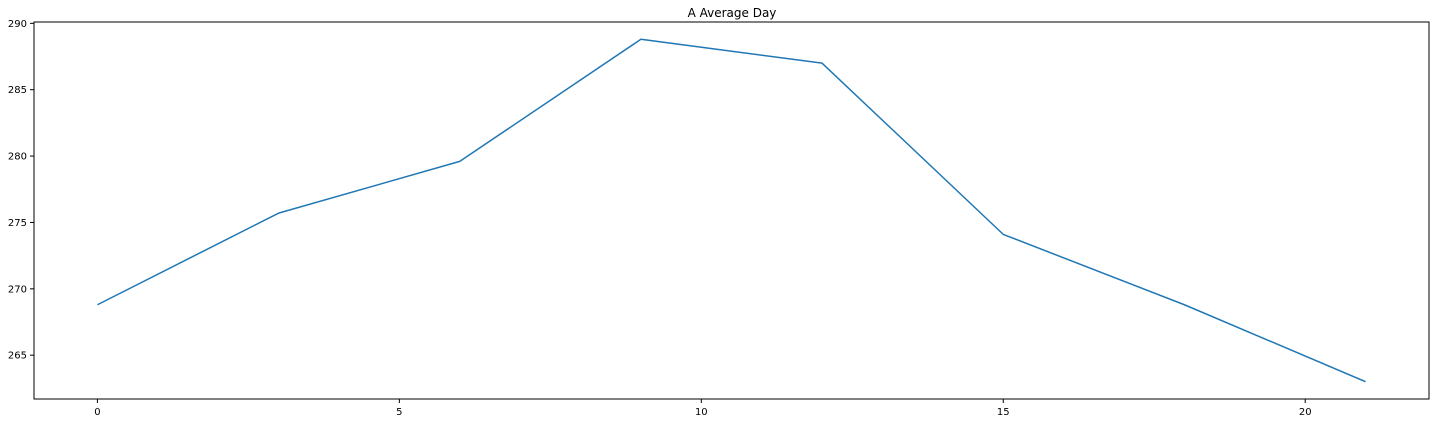 This screenshot has width=1435, height=427. Describe the element at coordinates (732, 13) in the screenshot. I see `chart-title: A Average Day` at that location.